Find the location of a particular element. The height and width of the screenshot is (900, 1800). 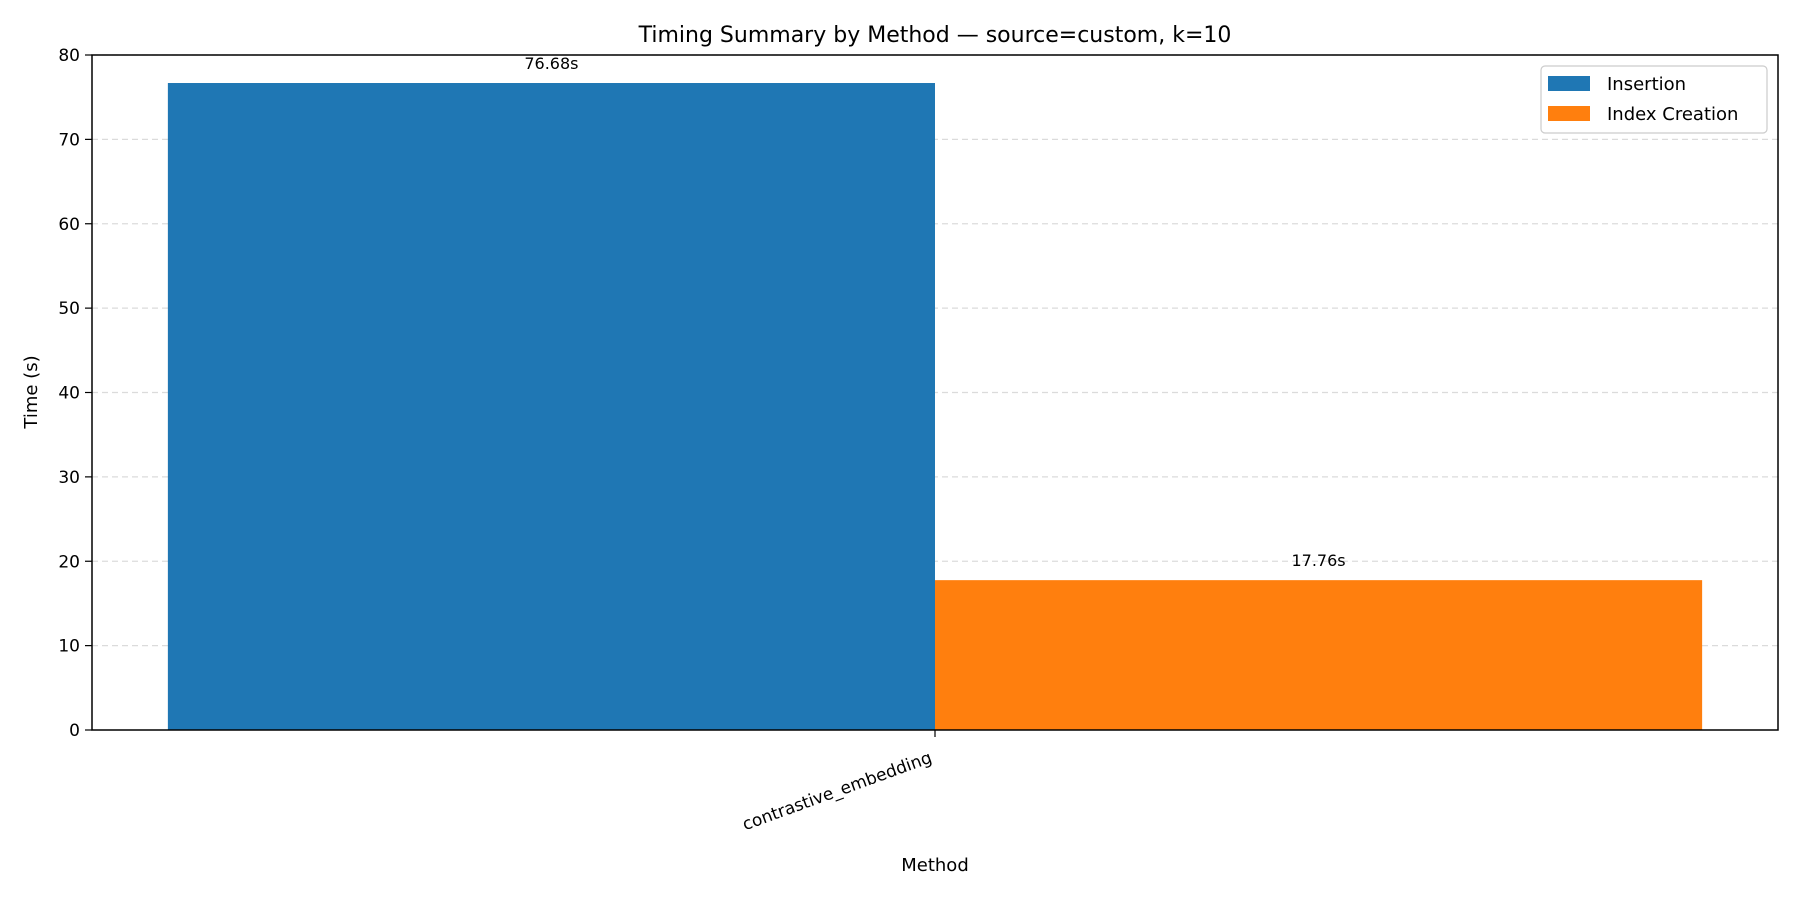

x-axis-label: Method is located at coordinates (935, 865).